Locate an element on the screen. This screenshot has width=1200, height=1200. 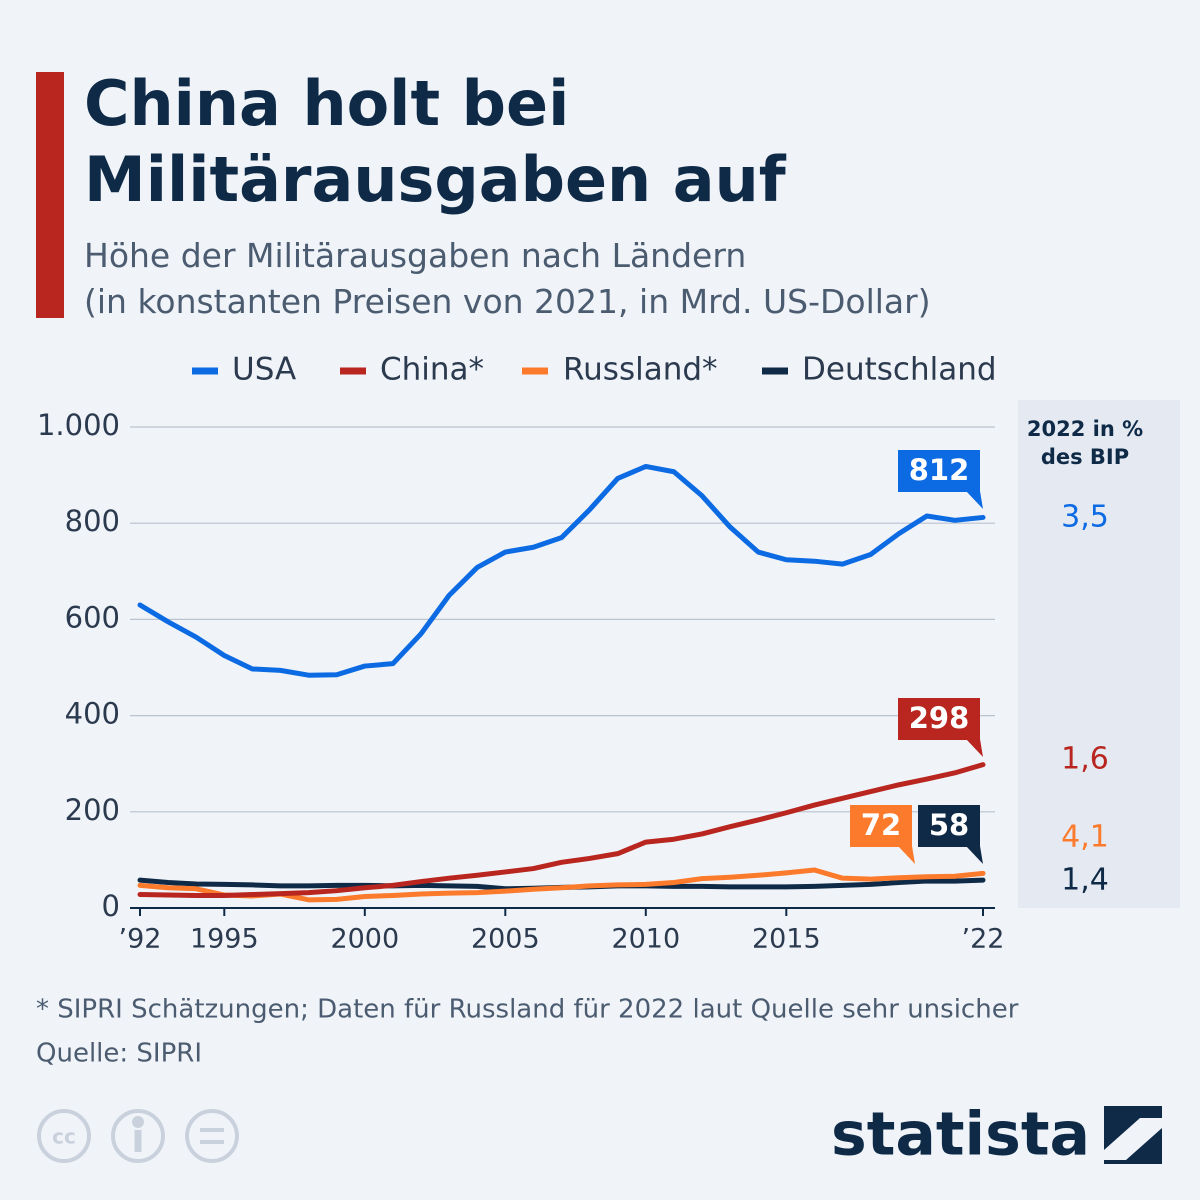
gdp-share: 1,4 is located at coordinates (1085, 880).